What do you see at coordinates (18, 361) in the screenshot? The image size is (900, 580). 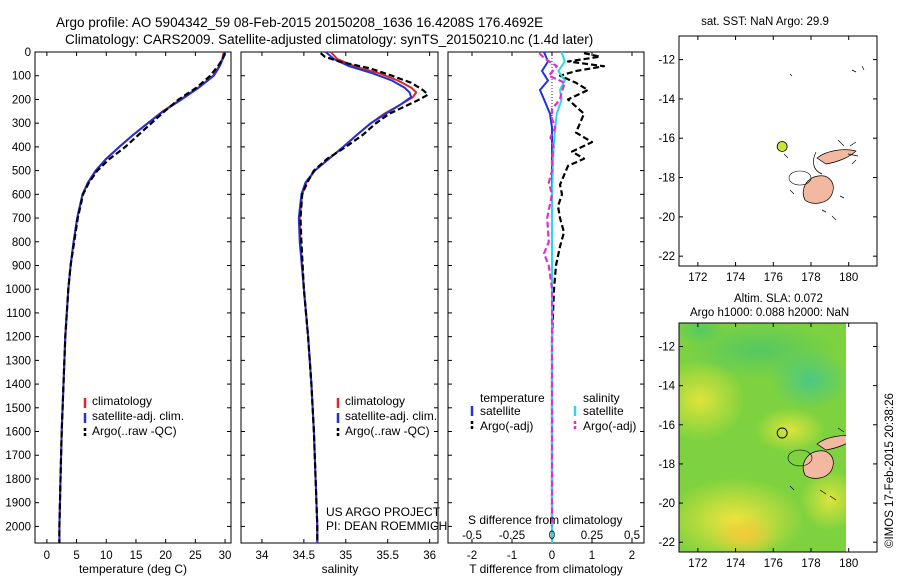 I see `depth-tick-label: 1300` at bounding box center [18, 361].